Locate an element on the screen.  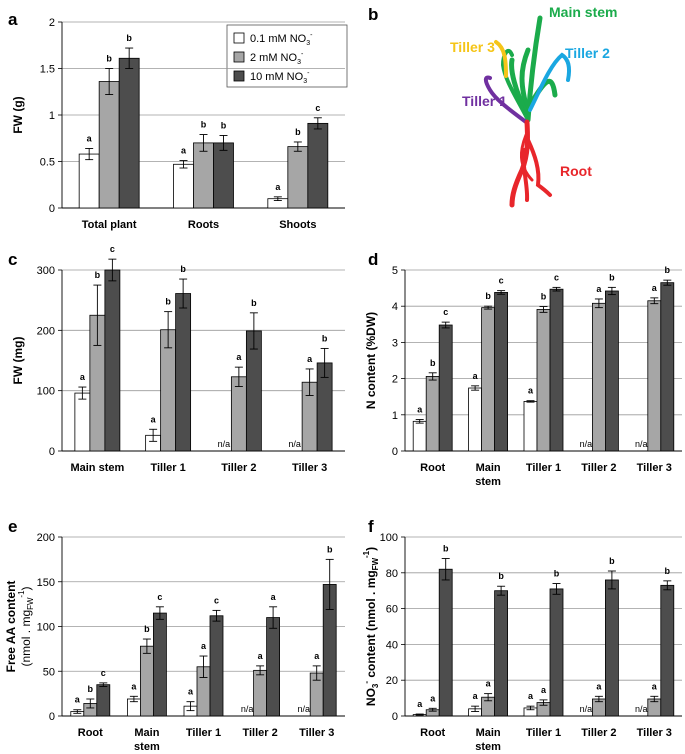
y-tick-label: 4 is located at coordinates (395, 307).